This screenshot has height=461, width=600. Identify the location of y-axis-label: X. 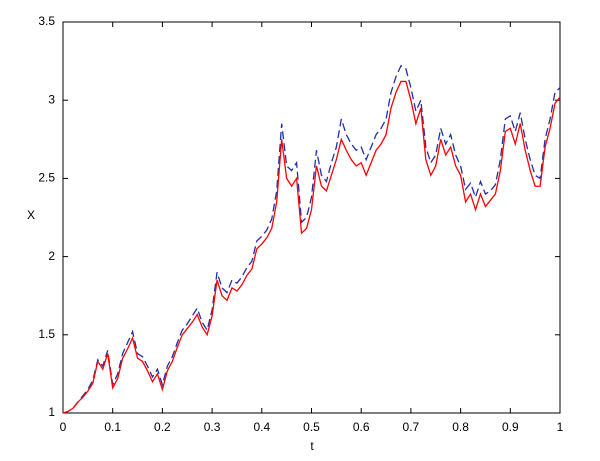
(31, 215).